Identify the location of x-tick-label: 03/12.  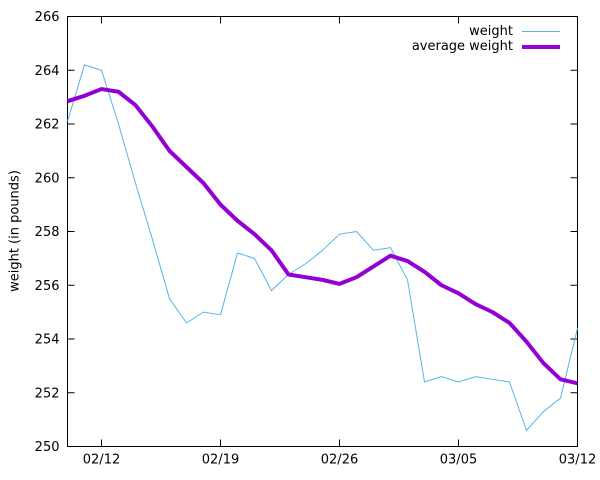
(577, 460).